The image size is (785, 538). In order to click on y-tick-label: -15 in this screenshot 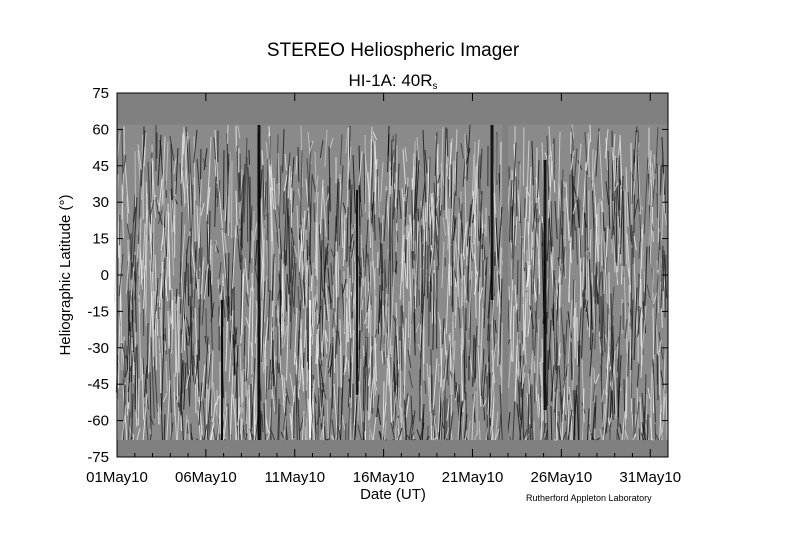, I will do `click(98, 311)`.